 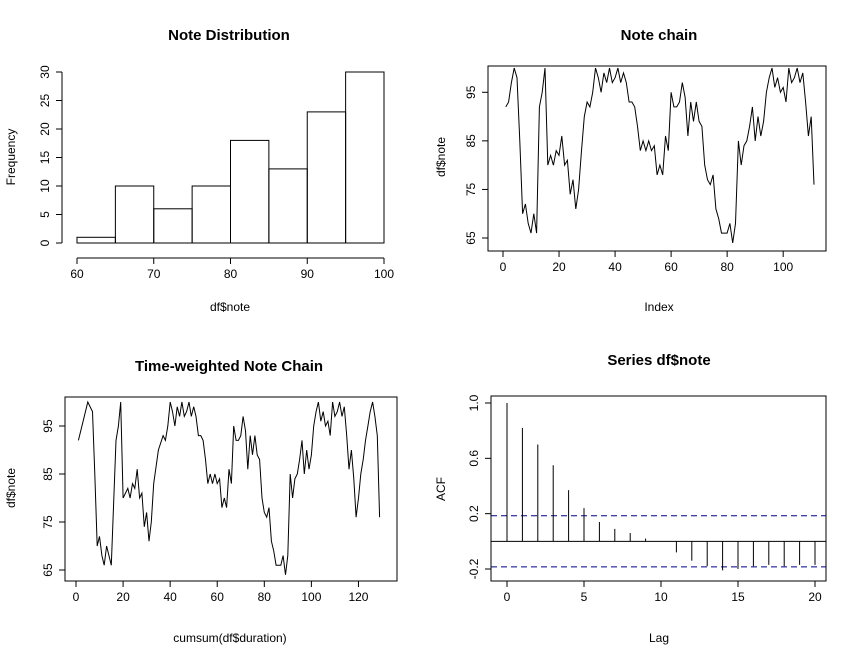 I want to click on tw-x-tick-label: 100, so click(x=311, y=597).